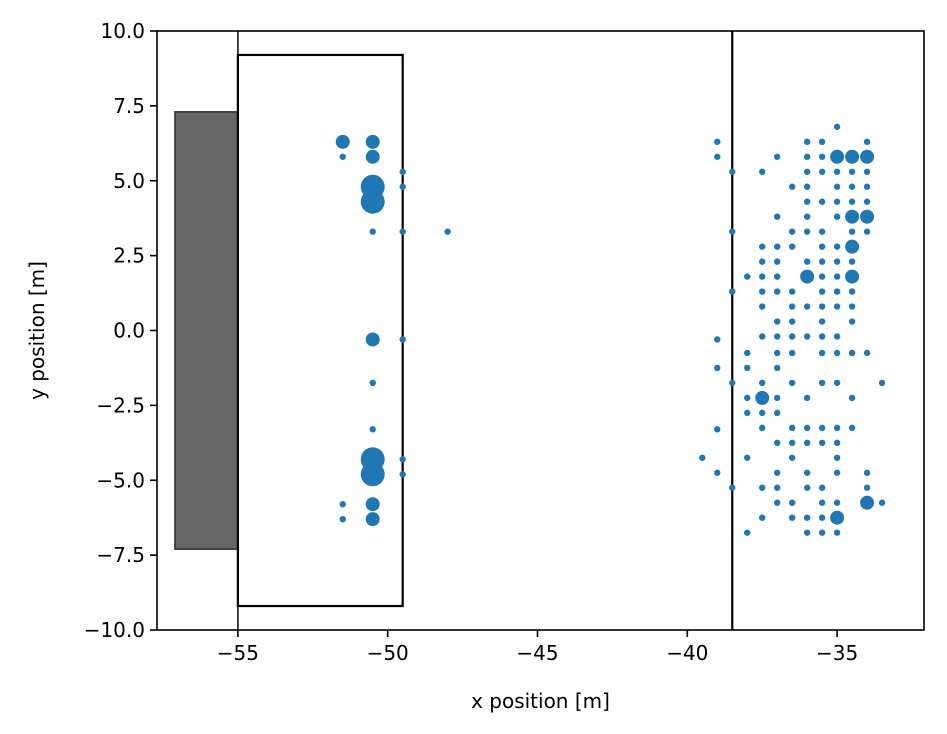  Describe the element at coordinates (120, 555) in the screenshot. I see `y-tick-label: −7.5` at that location.